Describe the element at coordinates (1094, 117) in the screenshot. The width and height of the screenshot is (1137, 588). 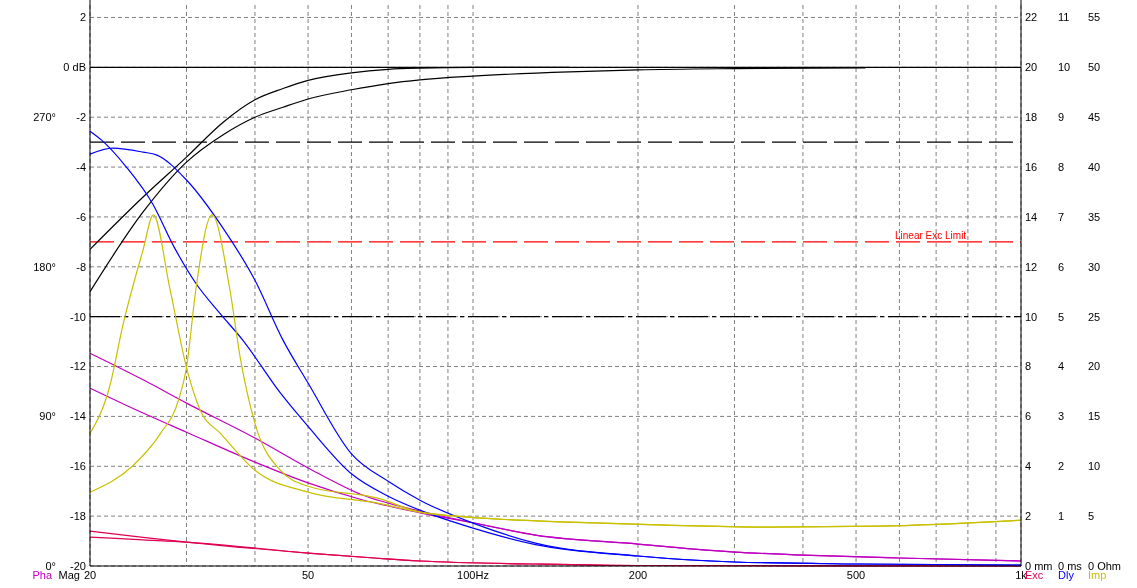
I see `text: 45` at that location.